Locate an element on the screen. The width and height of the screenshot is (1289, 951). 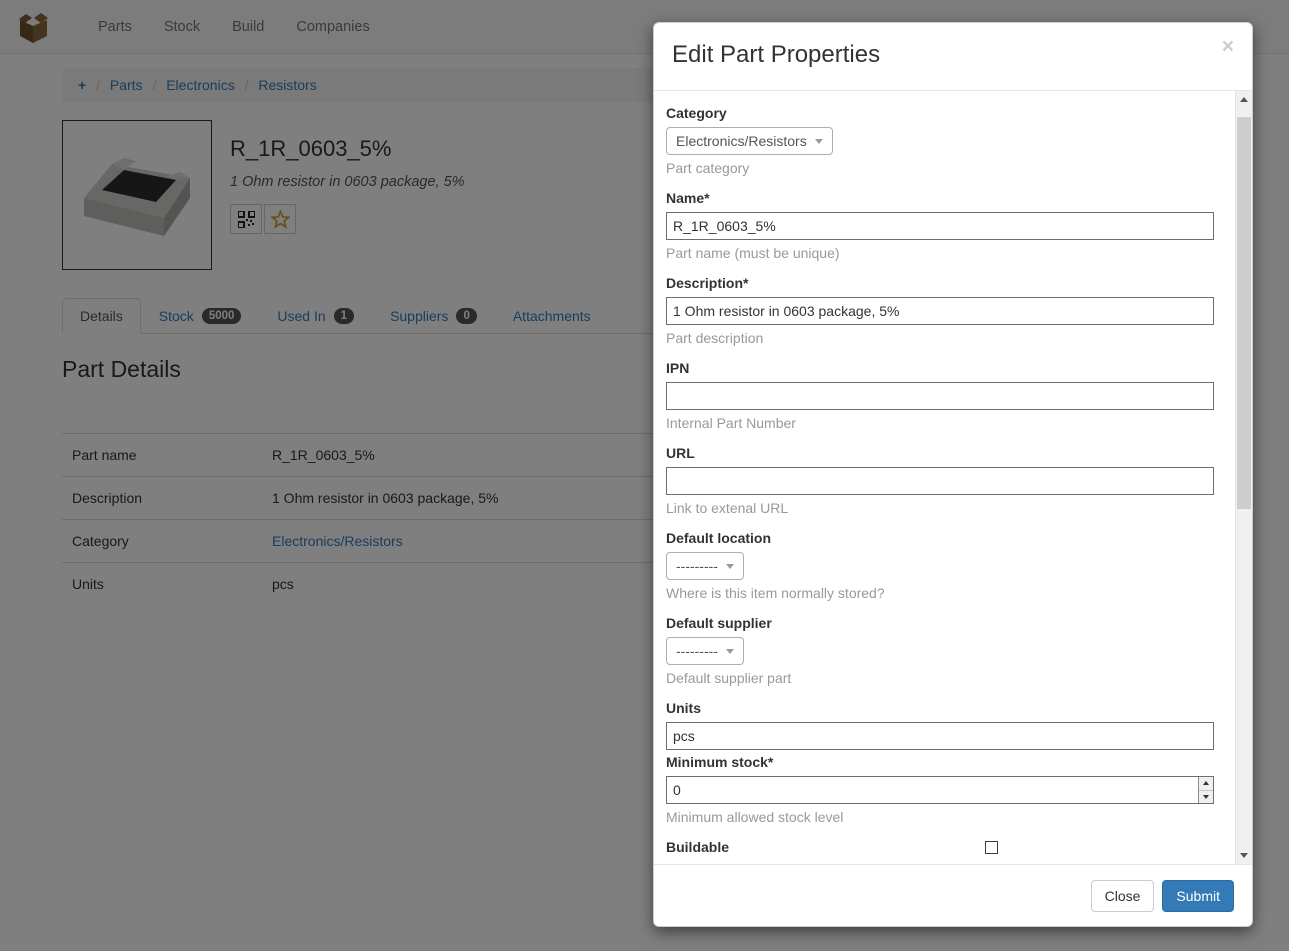
field-name: Name* Part name (must be unique) is located at coordinates (940, 225).